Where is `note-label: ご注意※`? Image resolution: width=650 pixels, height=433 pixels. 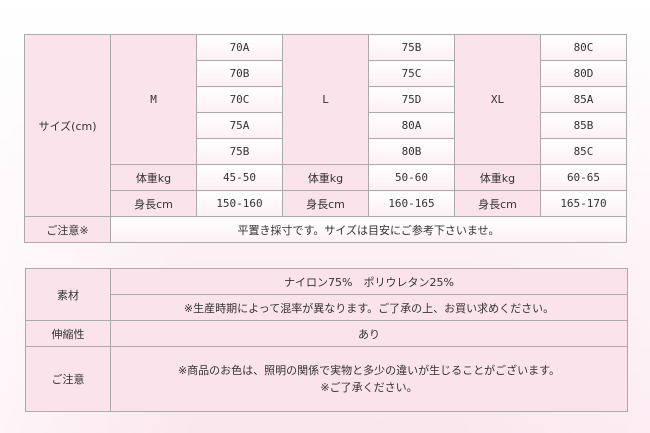 note-label: ご注意※ is located at coordinates (67, 229).